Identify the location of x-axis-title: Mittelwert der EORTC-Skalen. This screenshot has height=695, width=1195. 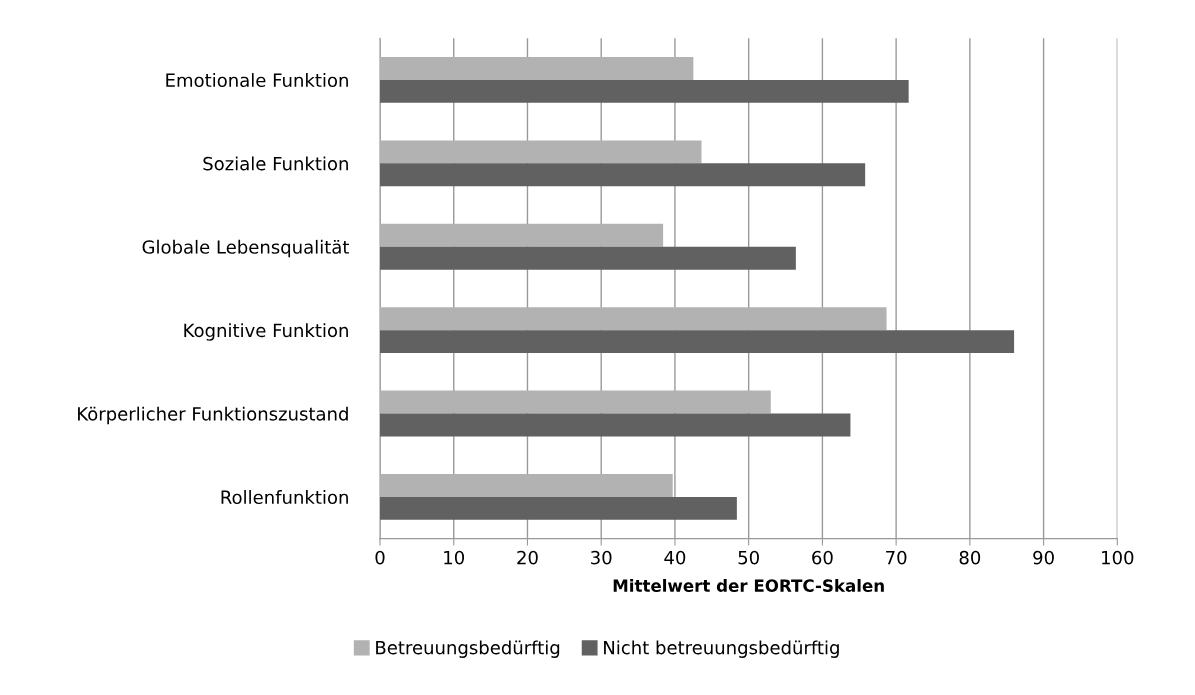
(748, 585).